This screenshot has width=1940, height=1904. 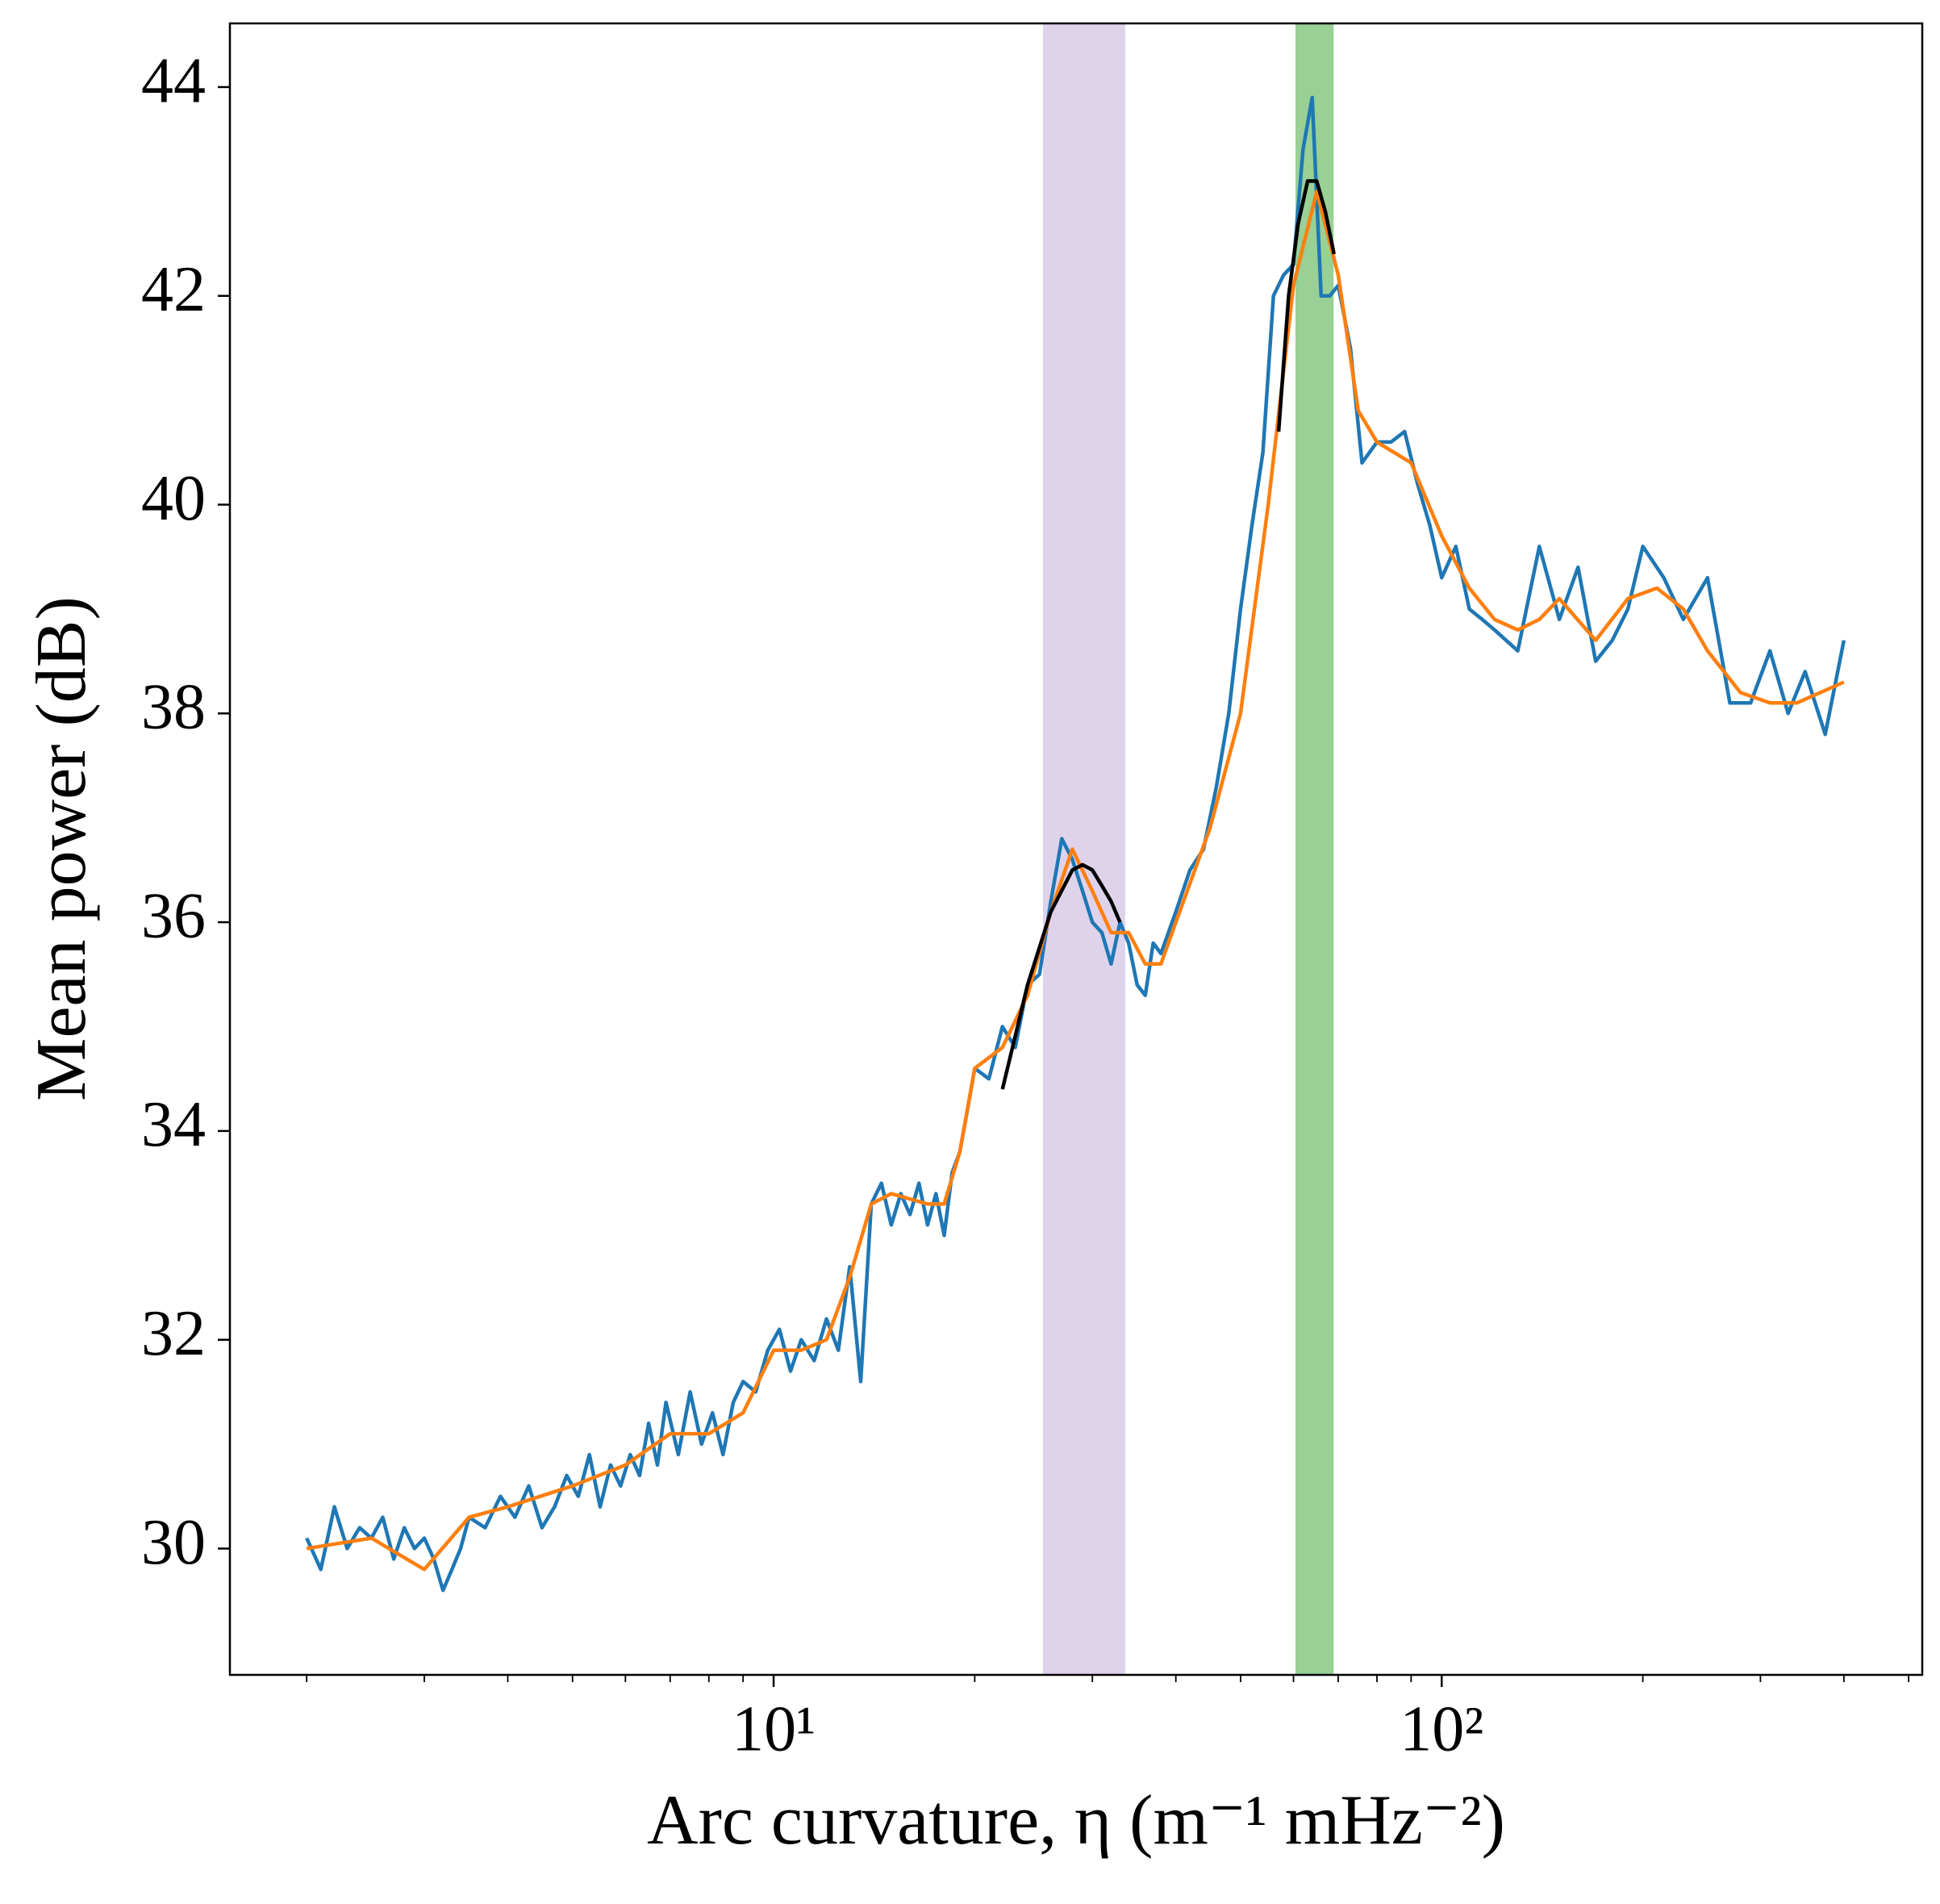 What do you see at coordinates (174, 916) in the screenshot?
I see `y-tick-label: 36` at bounding box center [174, 916].